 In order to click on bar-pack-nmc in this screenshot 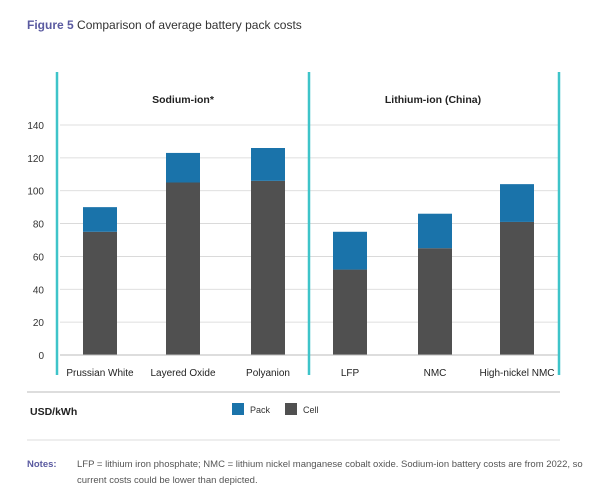, I will do `click(435, 231)`.